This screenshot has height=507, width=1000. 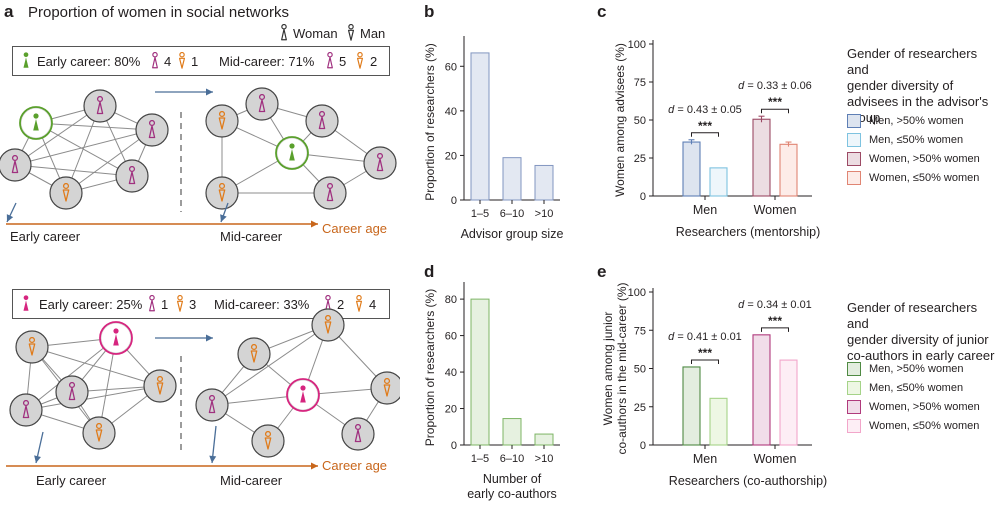 I want to click on panel-a-title: Proportion of women in social networks, so click(x=158, y=12).